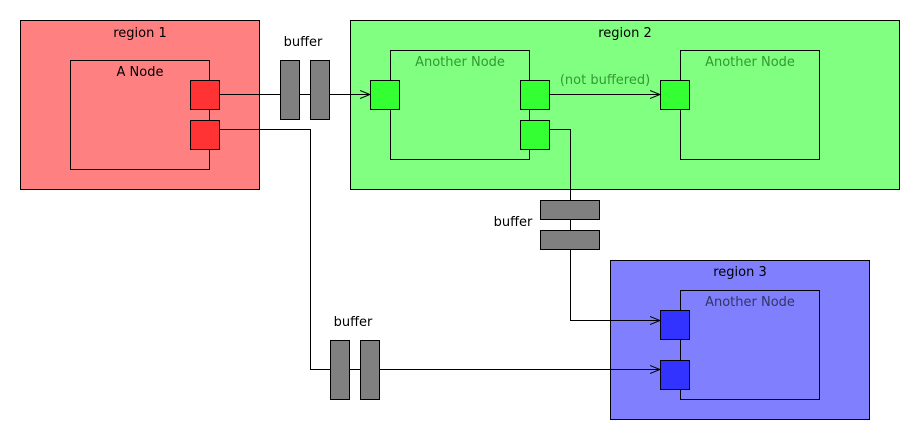 This screenshot has width=920, height=440. I want to click on port-b-in, so click(385, 95).